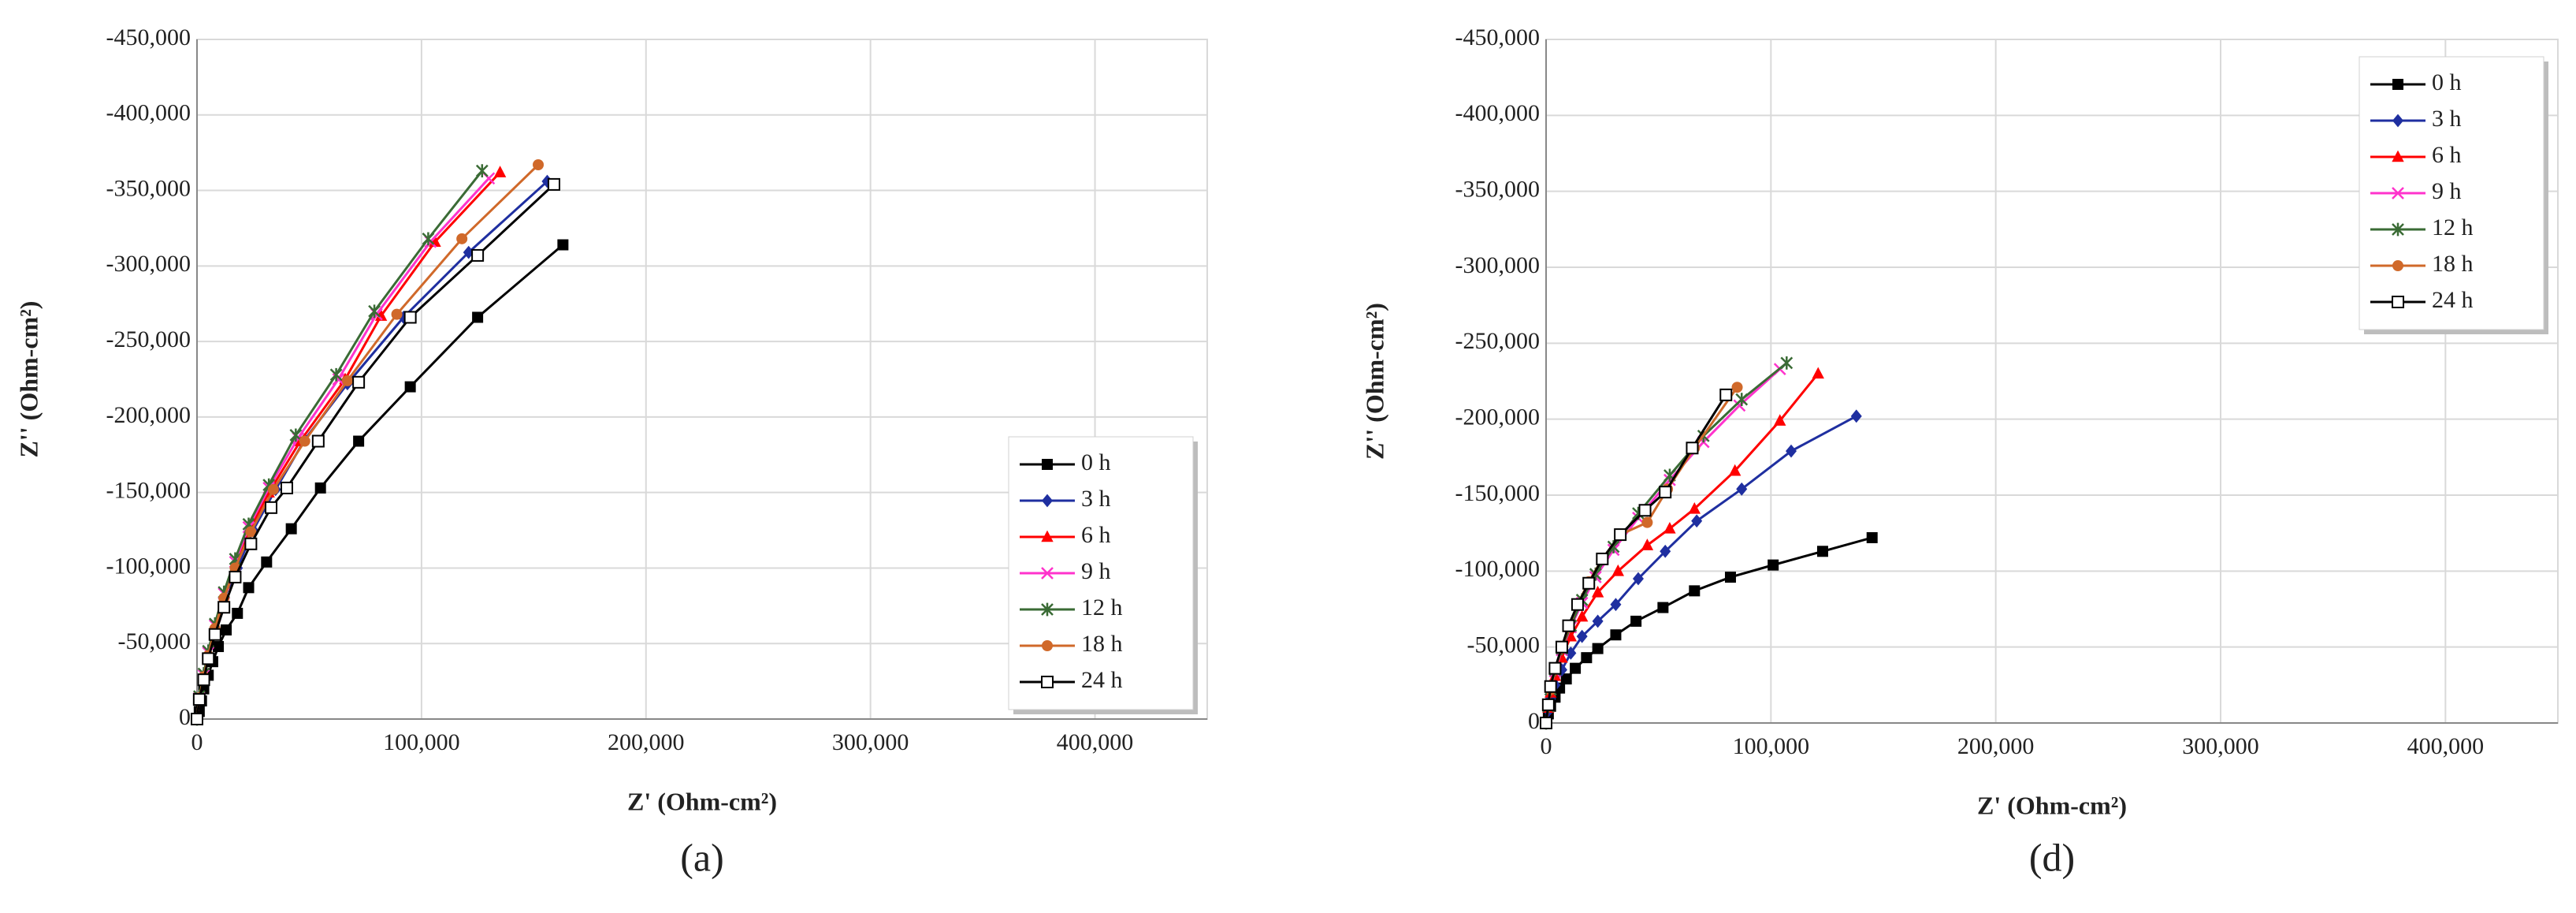  What do you see at coordinates (2453, 227) in the screenshot?
I see `legend-label: 12 h` at bounding box center [2453, 227].